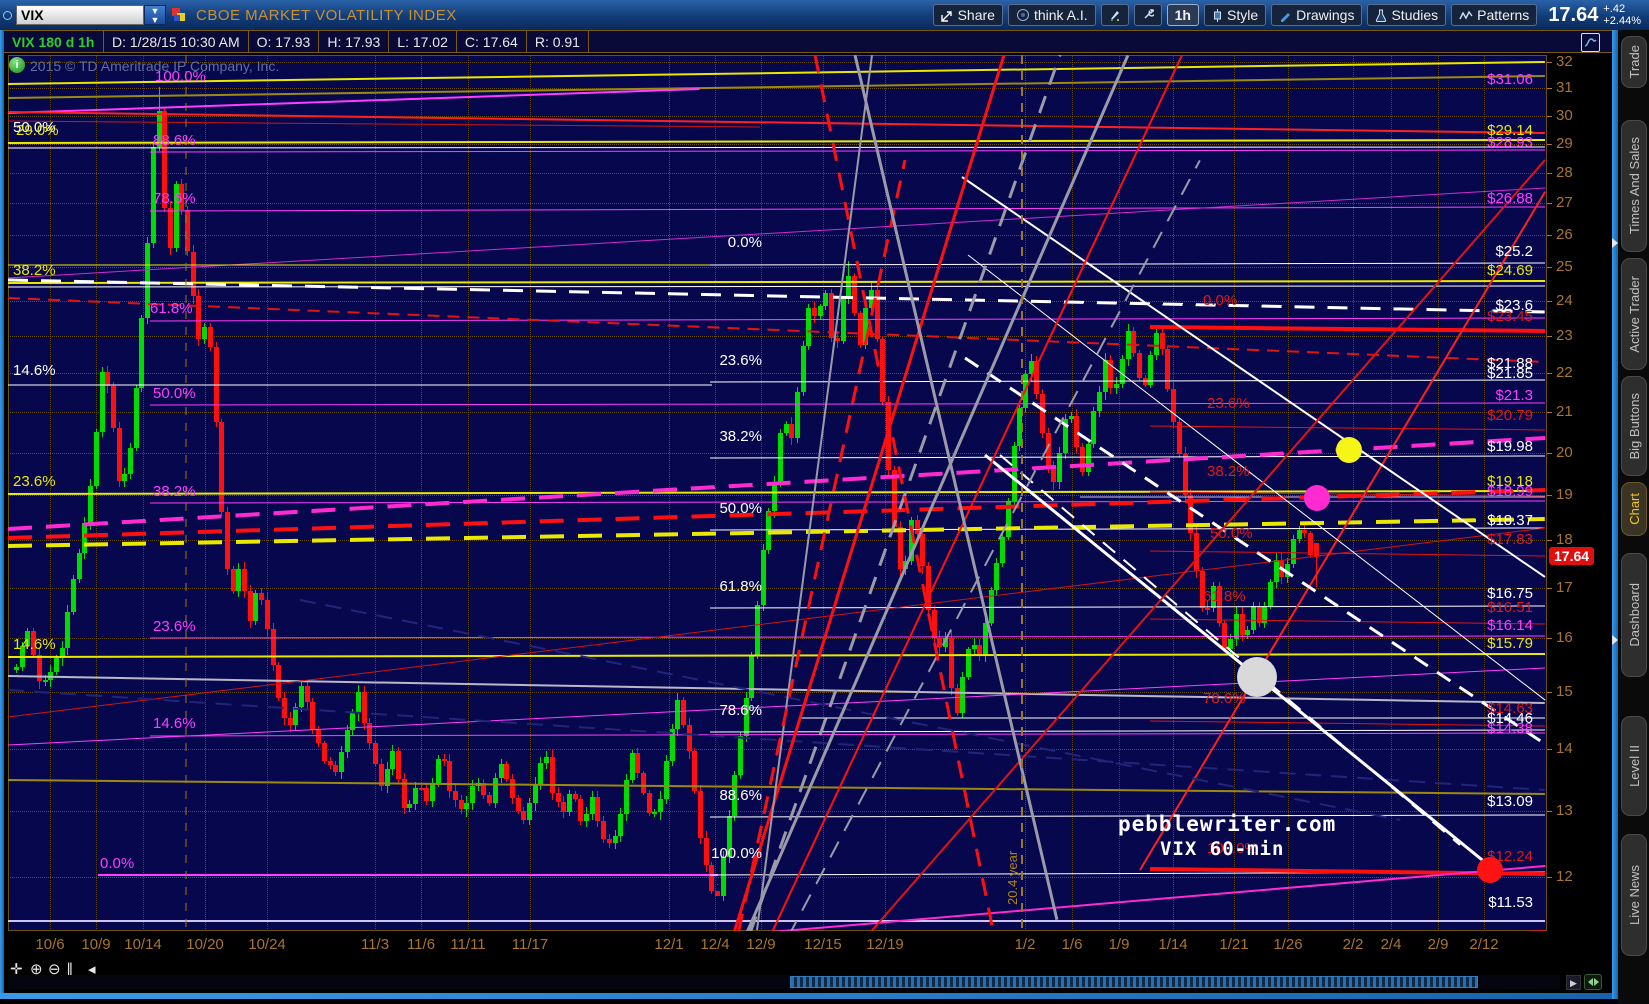 This screenshot has height=1004, width=1649. What do you see at coordinates (92, 969) in the screenshot?
I see `collapse-left-icon: ◂` at bounding box center [92, 969].